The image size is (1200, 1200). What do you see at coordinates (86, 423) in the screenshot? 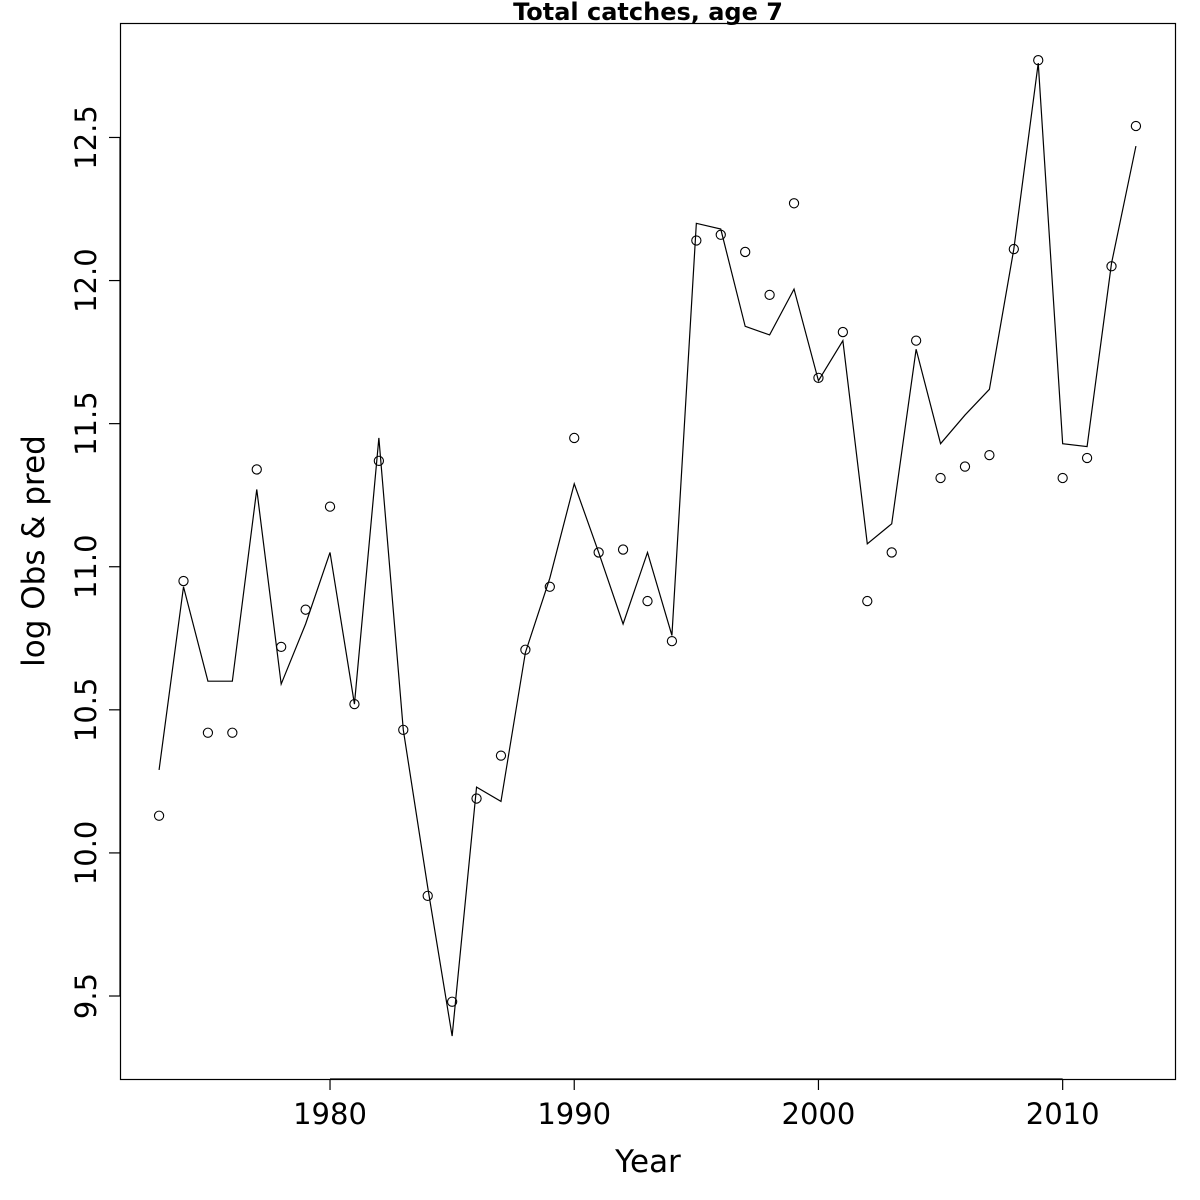
I see `y-tick-label: 11.5` at bounding box center [86, 423].